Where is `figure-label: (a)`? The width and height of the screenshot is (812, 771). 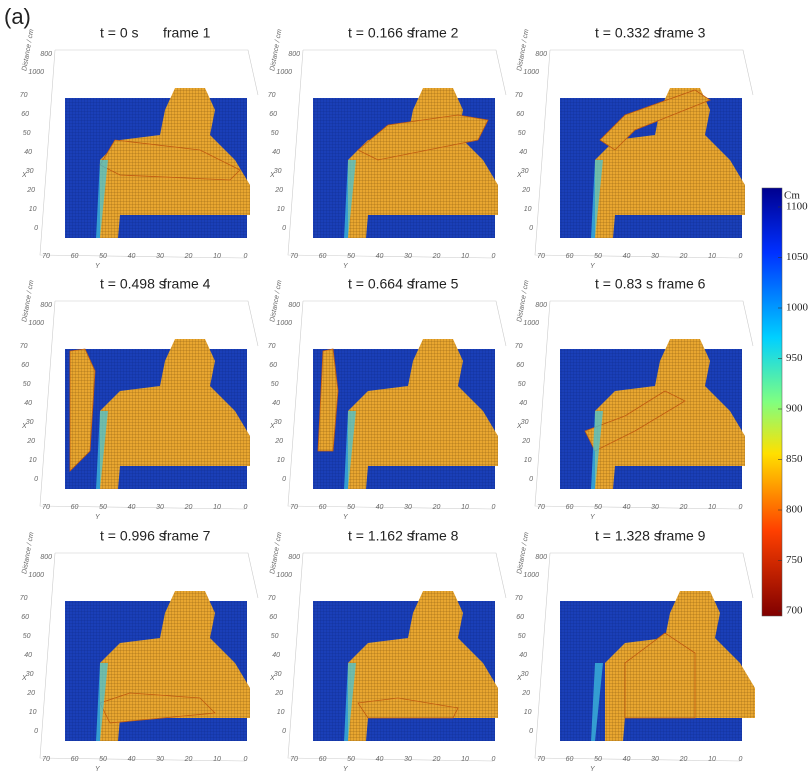
figure-label: (a) is located at coordinates (17, 16).